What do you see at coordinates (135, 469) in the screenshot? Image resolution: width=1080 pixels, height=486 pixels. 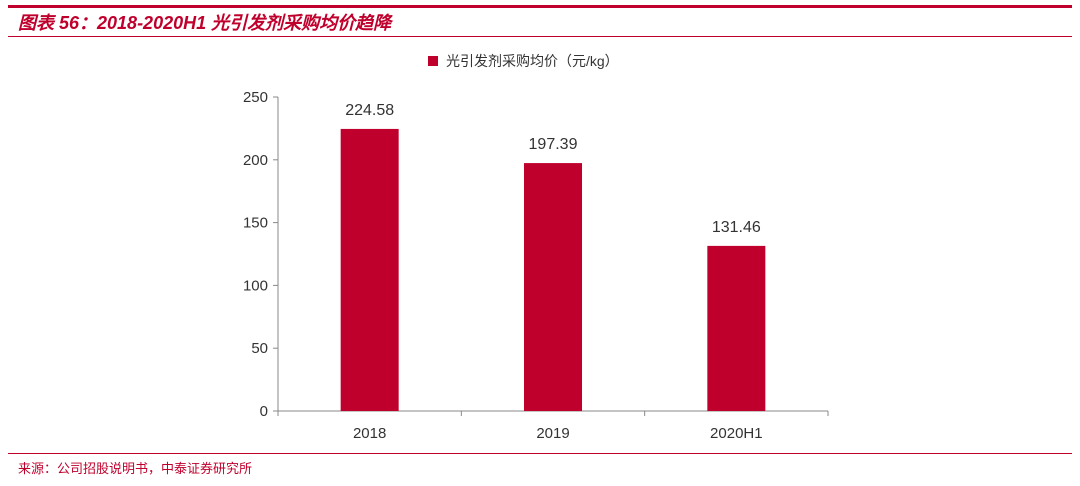 I see `source-note: 来源：公司招股说明书，中泰证券研究所` at bounding box center [135, 469].